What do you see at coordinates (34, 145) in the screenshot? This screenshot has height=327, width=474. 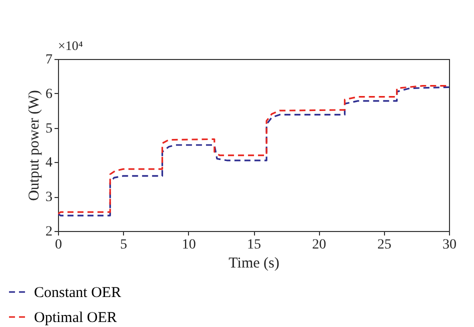 I see `y-axis-title: Output power (W)` at bounding box center [34, 145].